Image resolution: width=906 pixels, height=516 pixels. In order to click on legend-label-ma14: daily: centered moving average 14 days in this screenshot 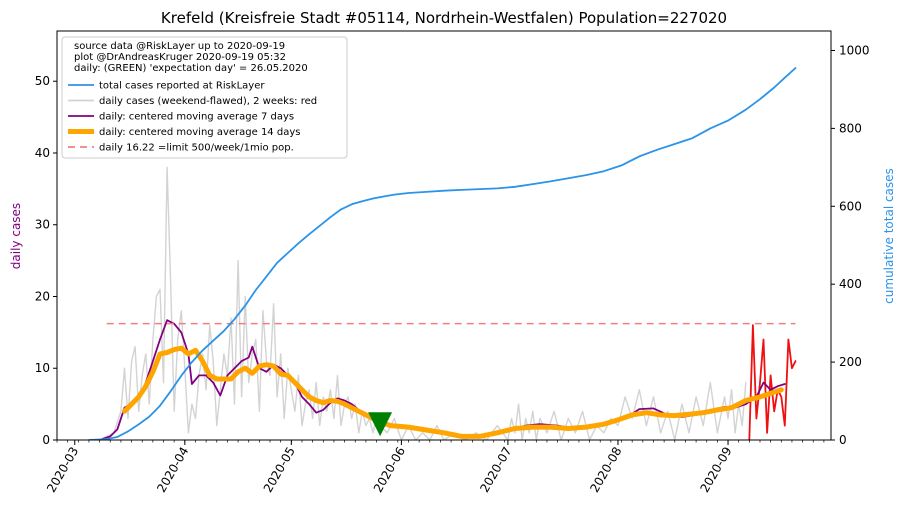, I will do `click(199, 132)`.